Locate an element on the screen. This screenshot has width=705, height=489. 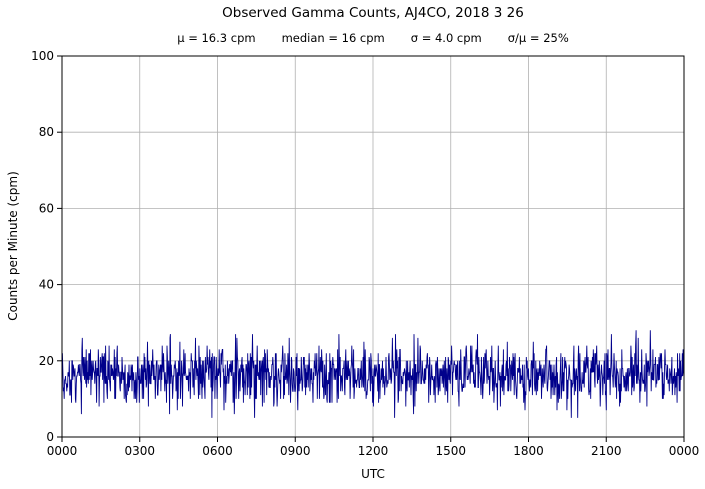
y-tick-label: 60 is located at coordinates (46, 208).